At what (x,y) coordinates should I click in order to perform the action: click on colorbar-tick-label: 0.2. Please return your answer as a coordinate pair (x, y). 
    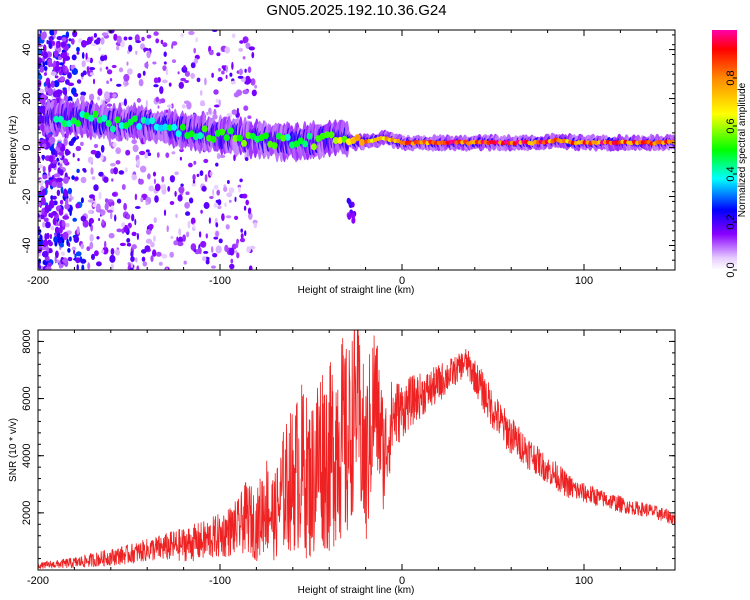
    Looking at the image, I should click on (731, 221).